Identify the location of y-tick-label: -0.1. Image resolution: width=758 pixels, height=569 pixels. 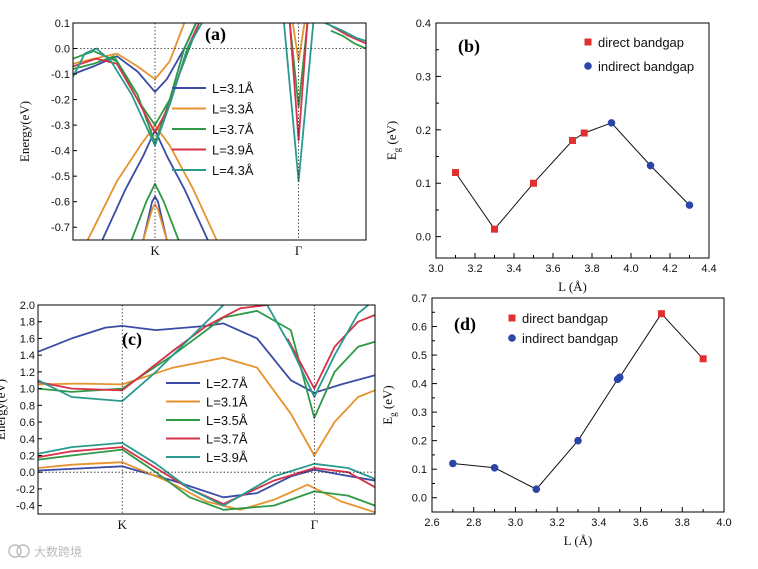
(60, 75).